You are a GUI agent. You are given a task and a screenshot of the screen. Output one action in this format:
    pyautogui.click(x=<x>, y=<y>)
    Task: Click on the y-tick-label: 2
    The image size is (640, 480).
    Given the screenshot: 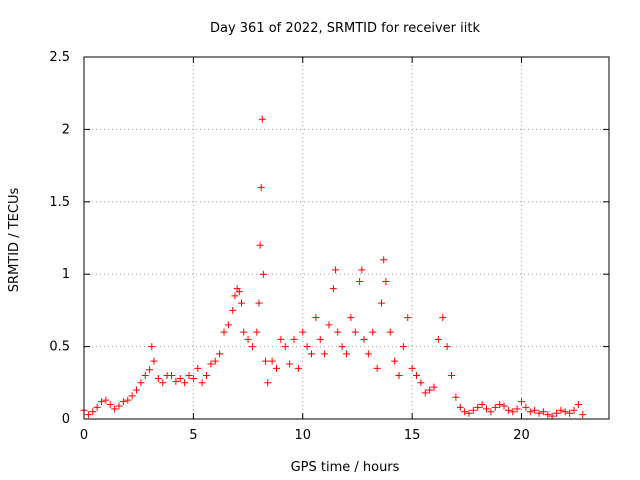 What is the action you would take?
    pyautogui.click(x=66, y=129)
    